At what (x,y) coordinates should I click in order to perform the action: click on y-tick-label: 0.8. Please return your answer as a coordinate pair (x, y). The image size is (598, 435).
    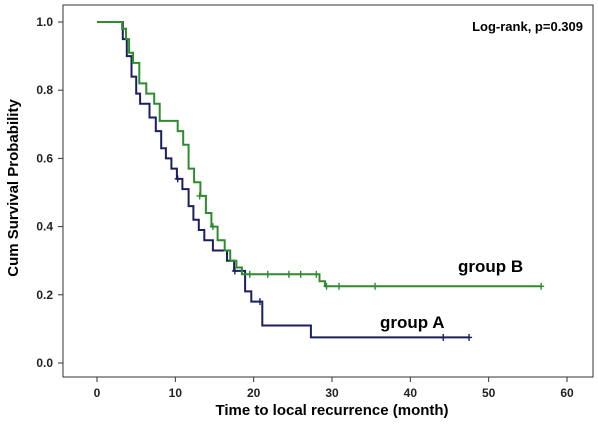
    Looking at the image, I should click on (44, 90).